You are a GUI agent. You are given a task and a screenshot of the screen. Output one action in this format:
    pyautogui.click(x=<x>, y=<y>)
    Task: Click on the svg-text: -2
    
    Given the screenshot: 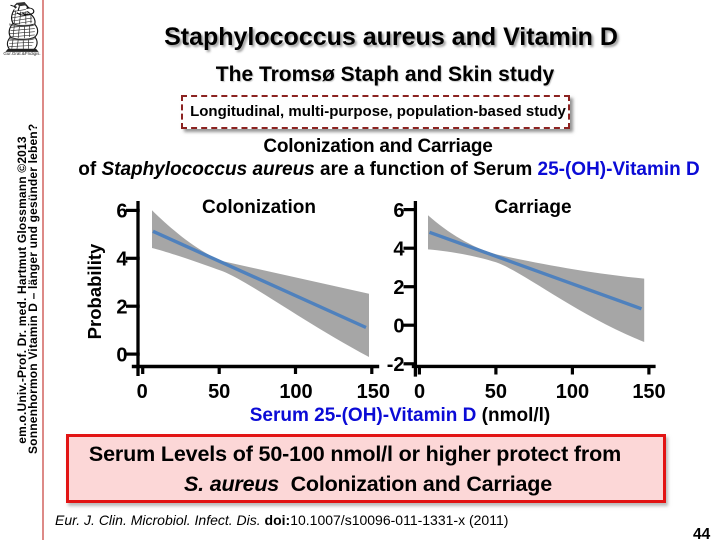 What is the action you would take?
    pyautogui.click(x=396, y=365)
    